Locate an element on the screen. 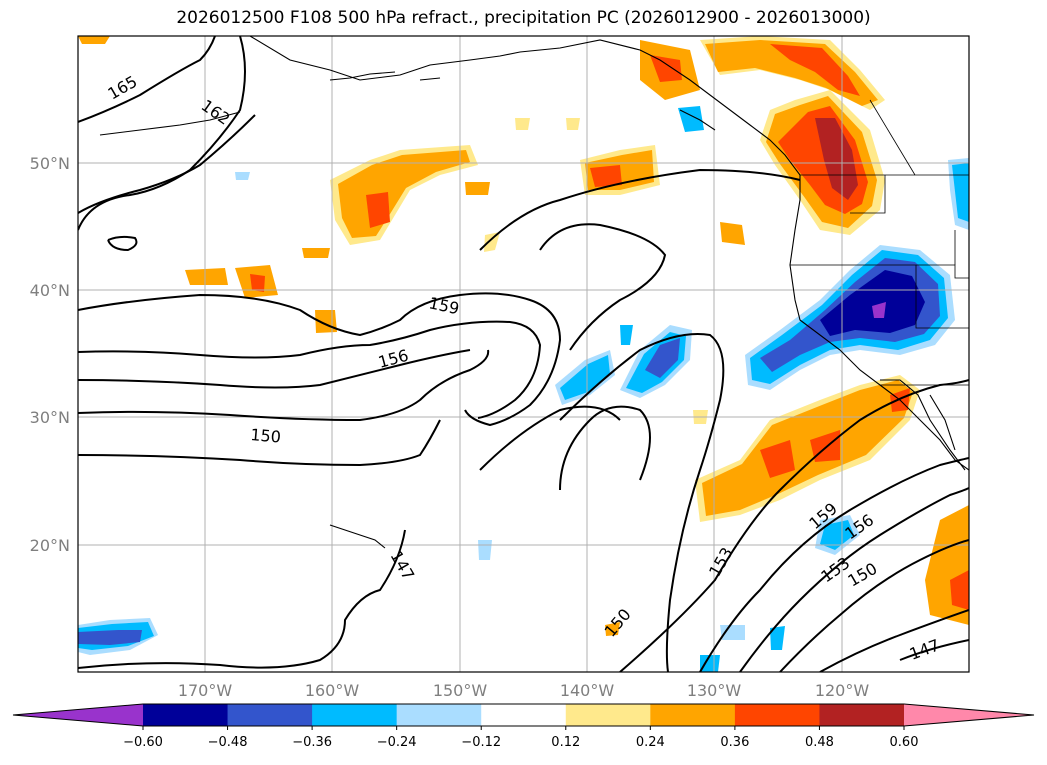 This screenshot has width=1047, height=765. lon-tick-label: 160°W is located at coordinates (332, 690).